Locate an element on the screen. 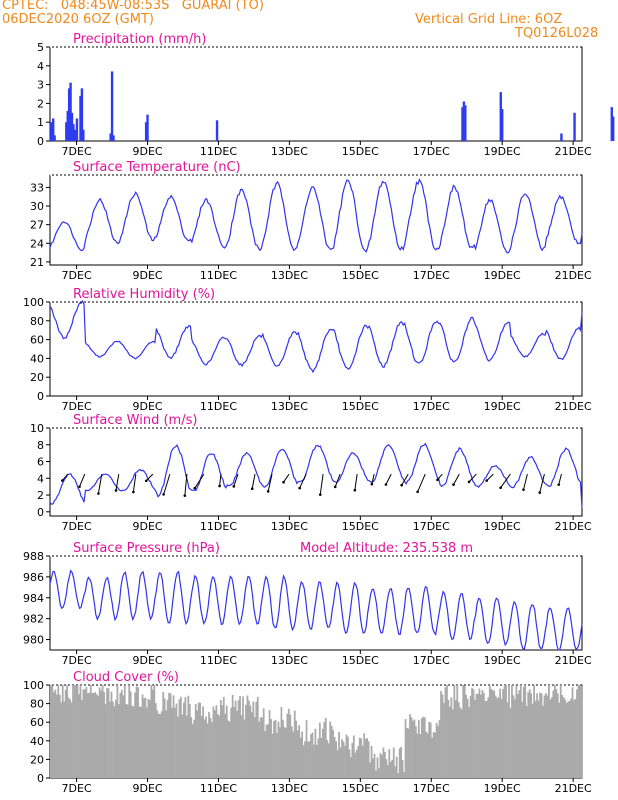  panel-title: Surface Temperature (nC) is located at coordinates (157, 167).